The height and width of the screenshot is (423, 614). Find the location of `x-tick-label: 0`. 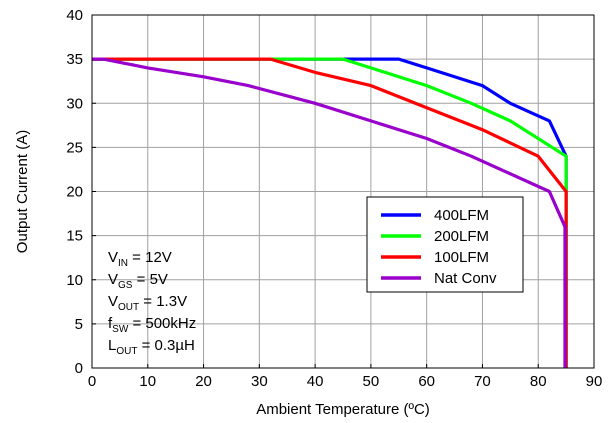

x-tick-label: 0 is located at coordinates (92, 381).